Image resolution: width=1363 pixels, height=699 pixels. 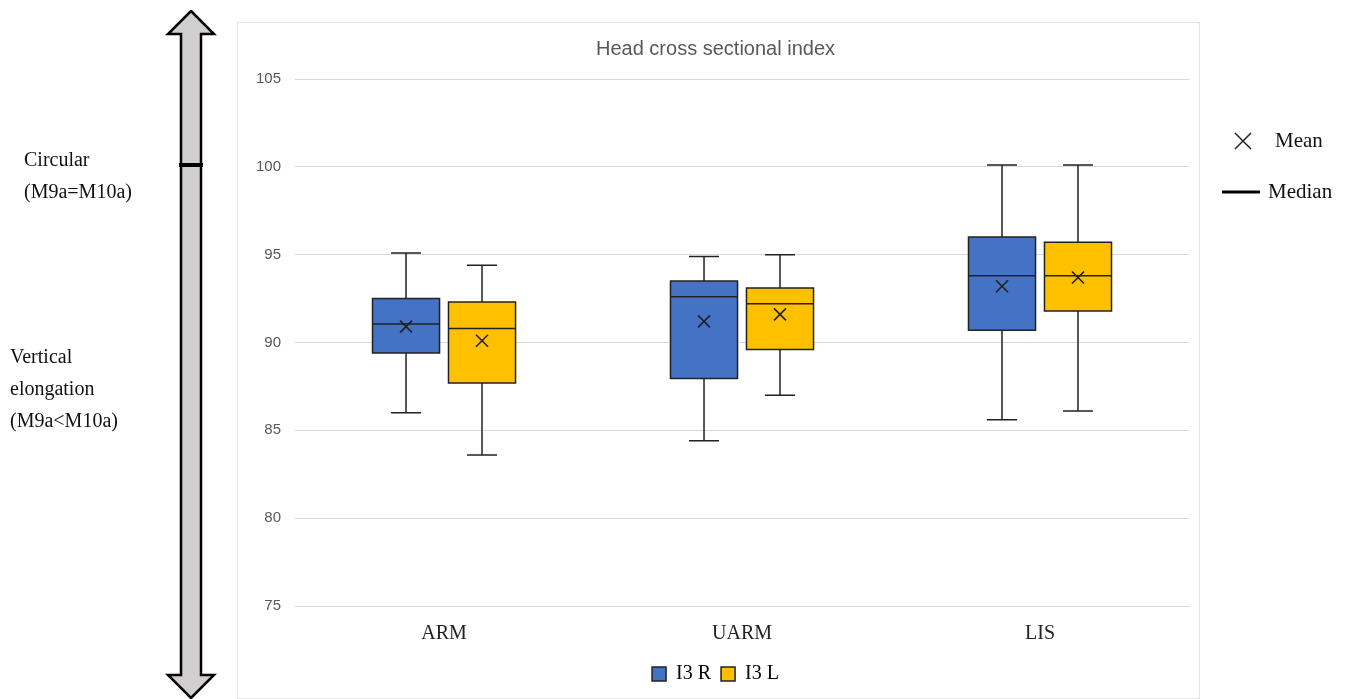 What do you see at coordinates (1299, 140) in the screenshot?
I see `text: Mean` at bounding box center [1299, 140].